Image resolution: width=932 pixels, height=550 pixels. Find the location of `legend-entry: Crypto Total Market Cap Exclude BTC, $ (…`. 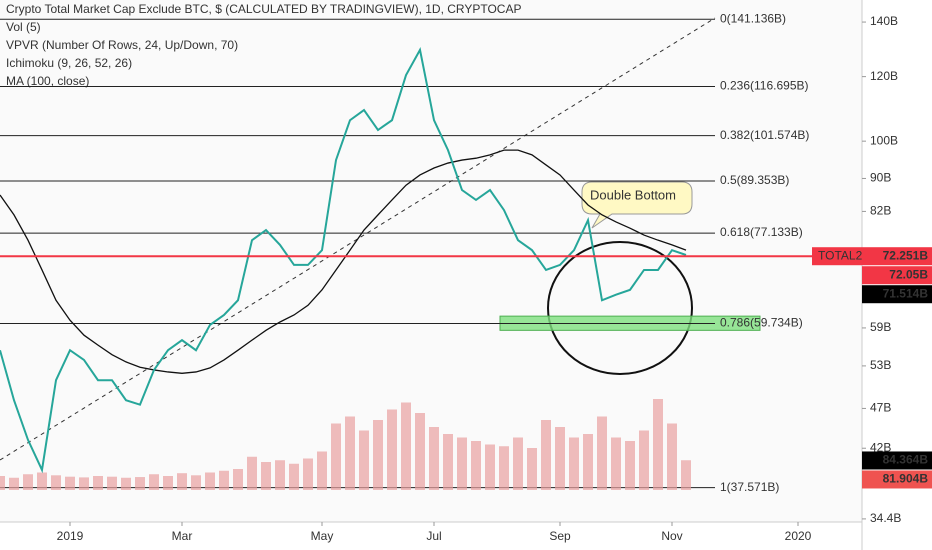

legend-entry: Crypto Total Market Cap Exclude BTC, $ (… is located at coordinates (263, 9).